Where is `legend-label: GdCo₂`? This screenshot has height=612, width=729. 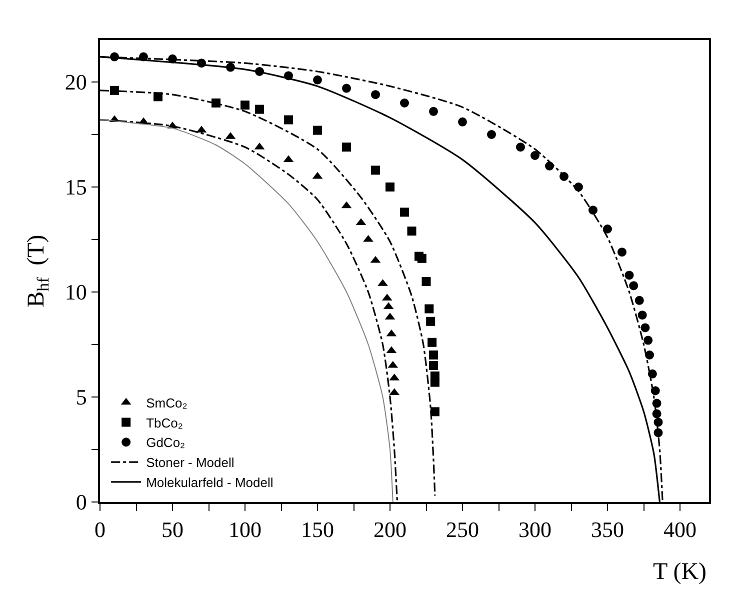 legend-label: GdCo₂ is located at coordinates (166, 442).